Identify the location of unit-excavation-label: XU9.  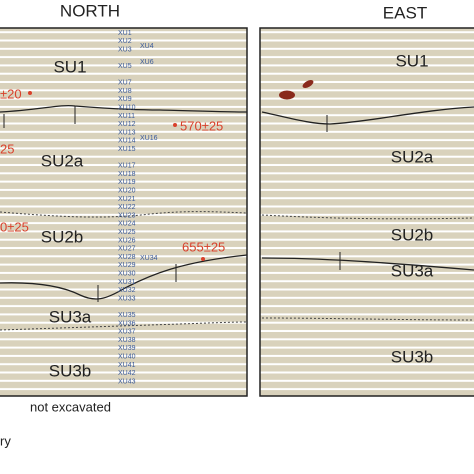
(125, 99).